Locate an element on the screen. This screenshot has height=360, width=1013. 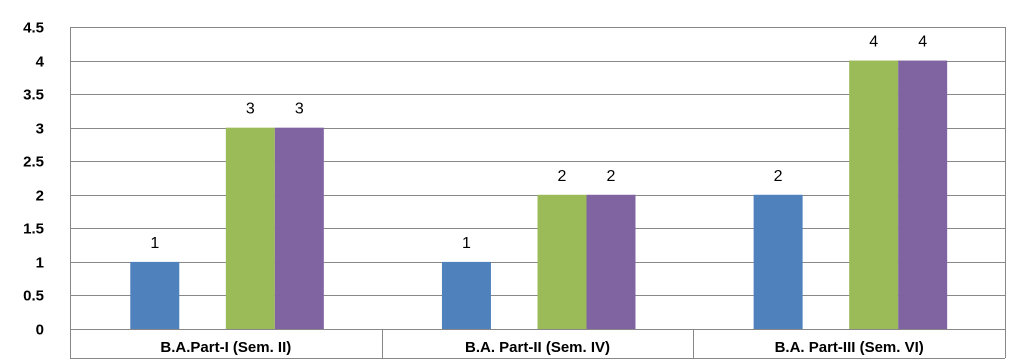
y-tick-label: 3 is located at coordinates (40, 129).